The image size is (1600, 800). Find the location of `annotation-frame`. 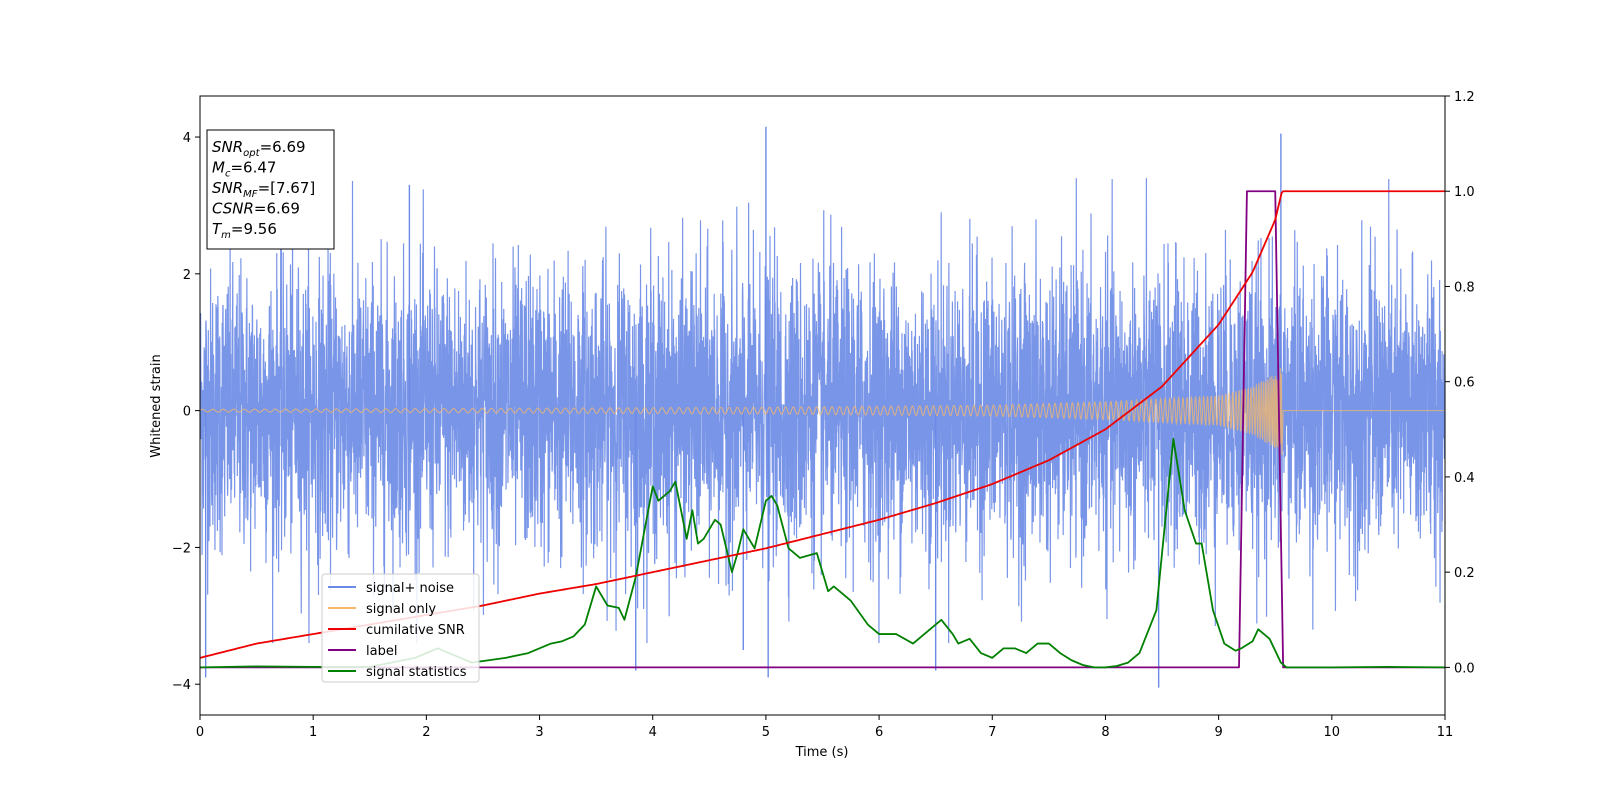

annotation-frame is located at coordinates (270, 189).